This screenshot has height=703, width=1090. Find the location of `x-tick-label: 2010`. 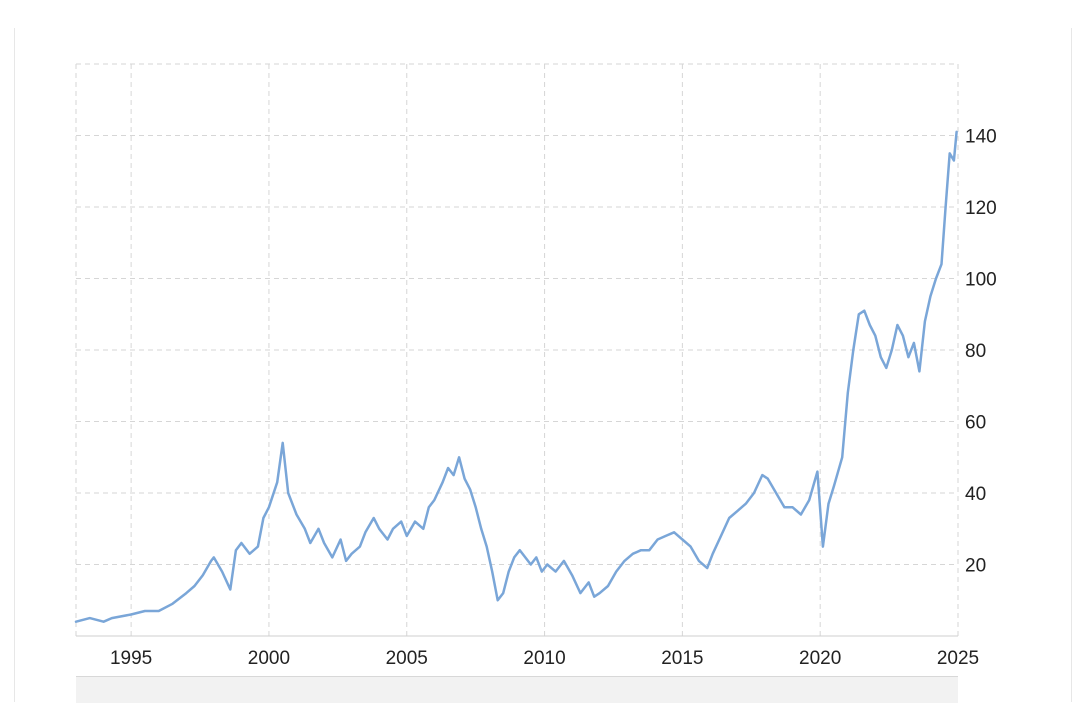

x-tick-label: 2010 is located at coordinates (544, 658).